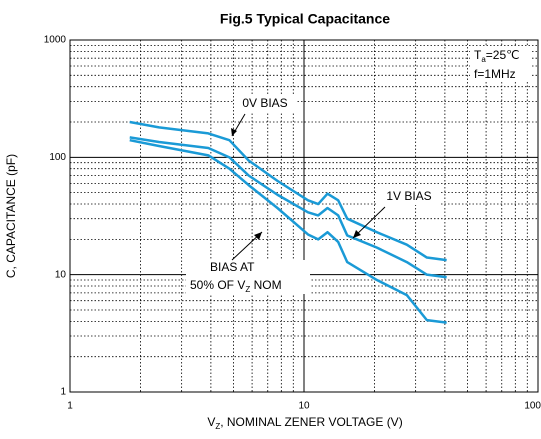 This screenshot has width=541, height=439. What do you see at coordinates (55, 40) in the screenshot?
I see `y-tick-label: 1000` at bounding box center [55, 40].